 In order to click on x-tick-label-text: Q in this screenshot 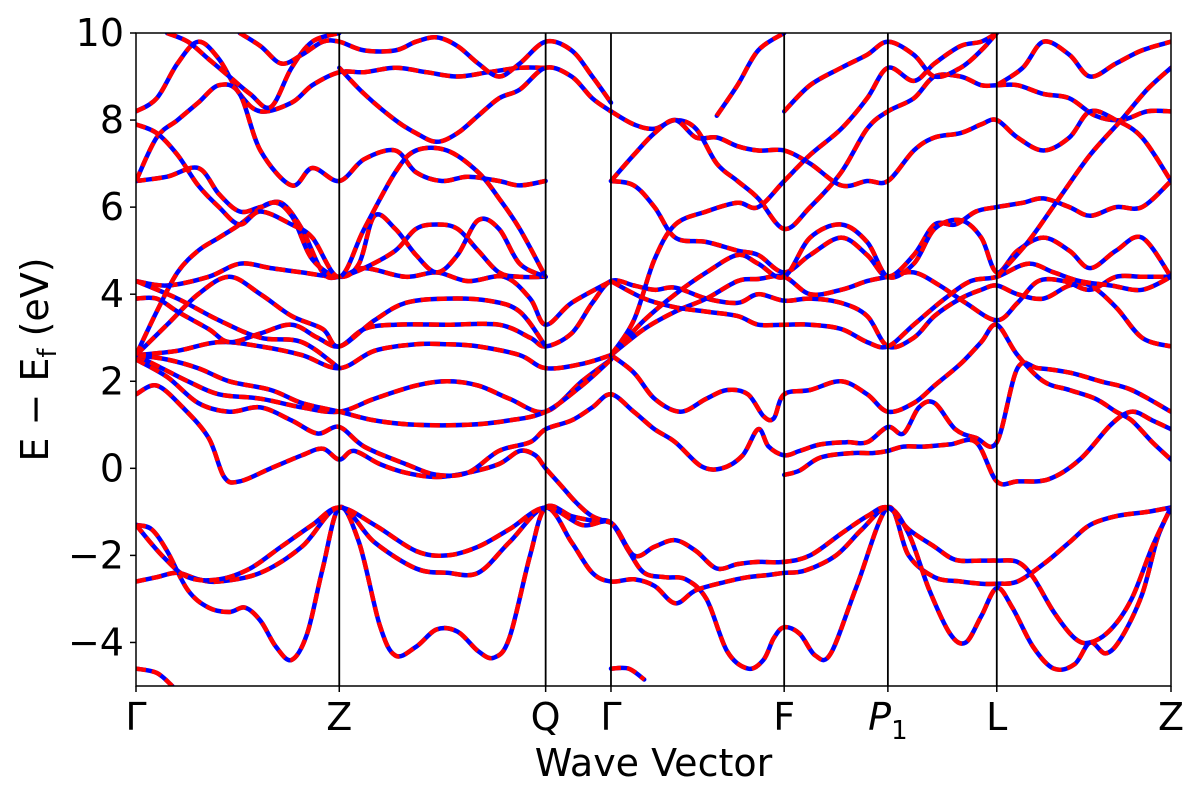, I will do `click(546, 717)`.